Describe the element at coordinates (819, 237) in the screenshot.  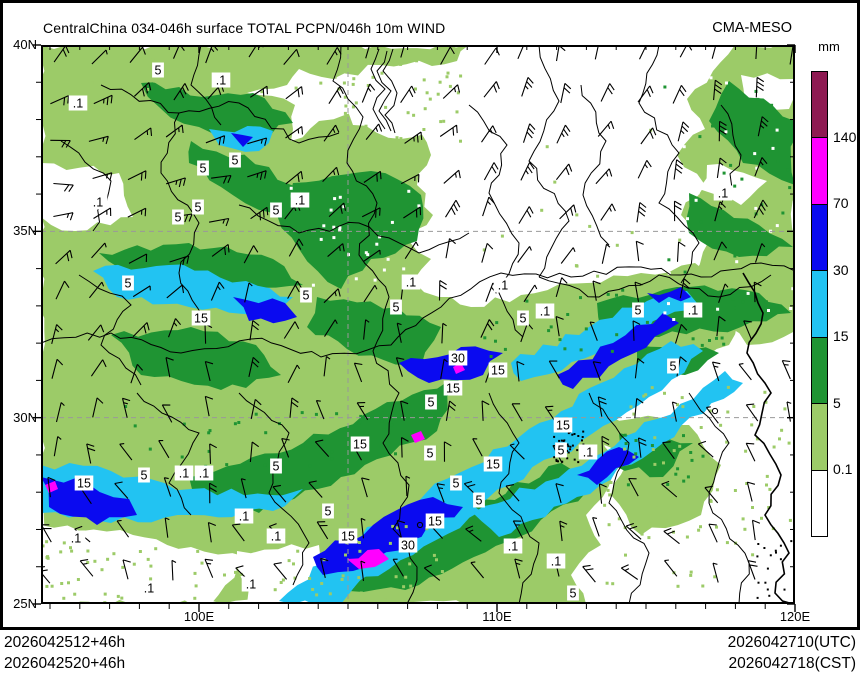
I see `colorbar-segment` at that location.